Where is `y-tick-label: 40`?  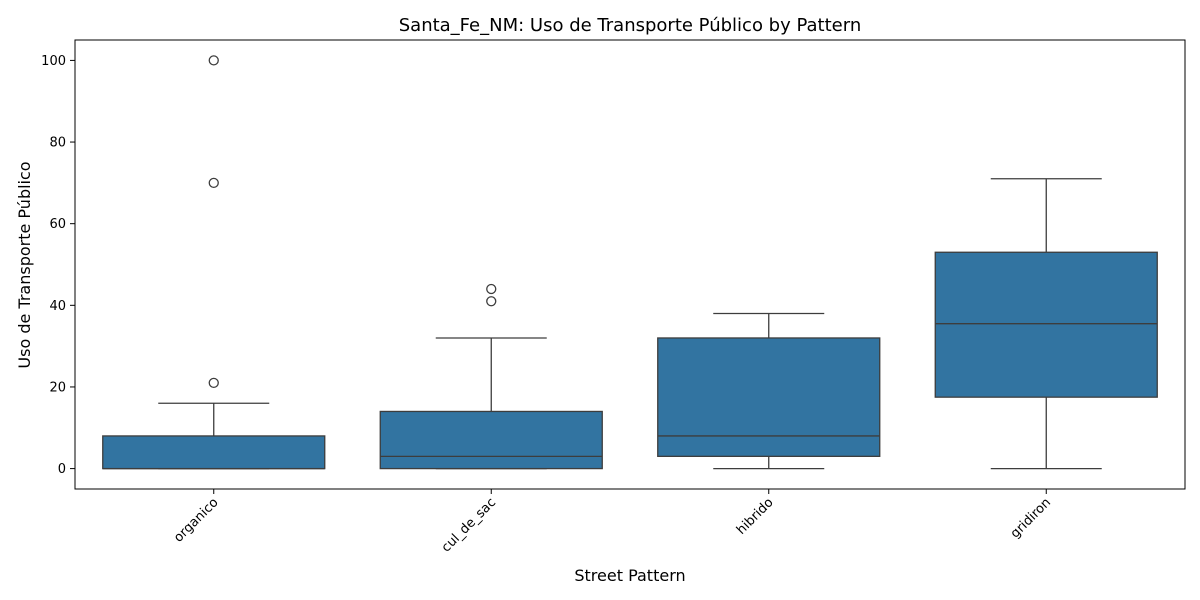
y-tick-label: 40 is located at coordinates (57, 306).